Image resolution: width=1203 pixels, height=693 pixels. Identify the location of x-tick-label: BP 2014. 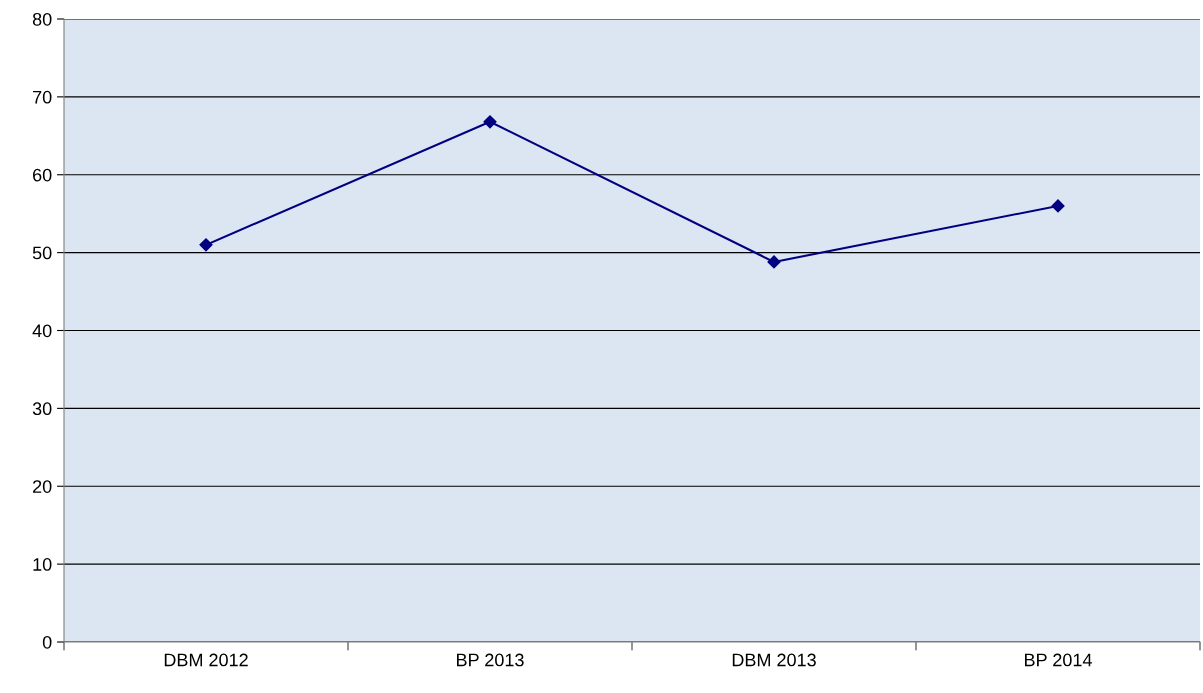
(1058, 660).